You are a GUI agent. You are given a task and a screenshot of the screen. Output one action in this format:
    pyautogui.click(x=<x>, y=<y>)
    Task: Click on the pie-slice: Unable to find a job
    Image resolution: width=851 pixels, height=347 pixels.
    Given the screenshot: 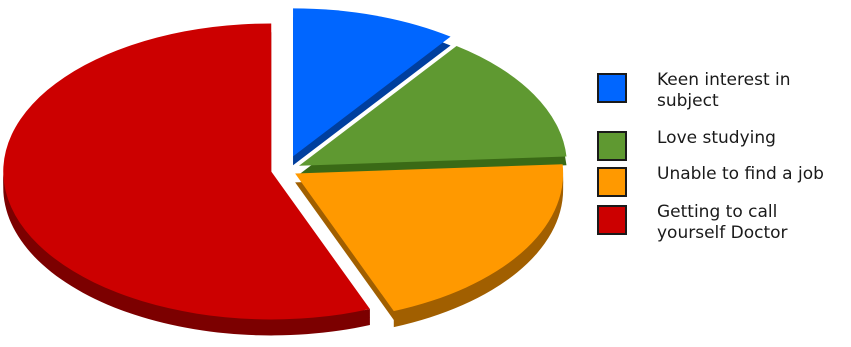 What is the action you would take?
    pyautogui.click(x=429, y=238)
    